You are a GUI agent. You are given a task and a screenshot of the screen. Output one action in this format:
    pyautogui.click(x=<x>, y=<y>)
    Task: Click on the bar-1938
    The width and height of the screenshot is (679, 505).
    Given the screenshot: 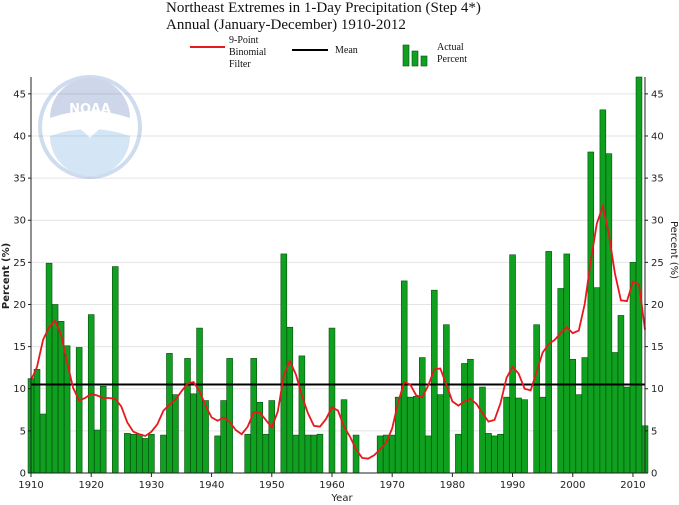 What is the action you would take?
    pyautogui.click(x=199, y=400)
    